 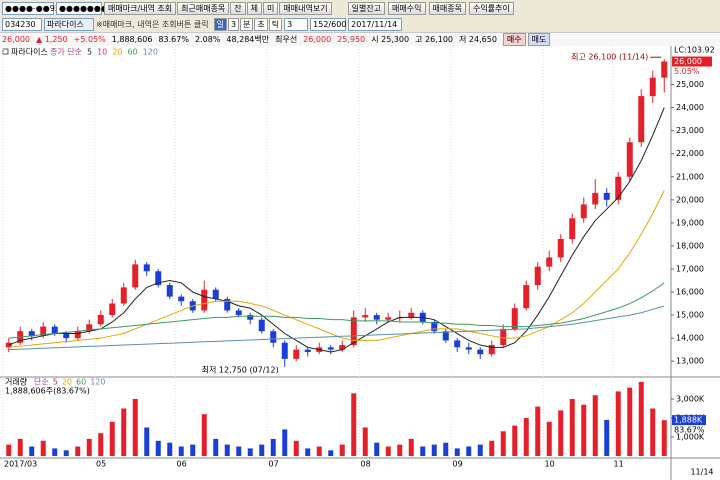 What do you see at coordinates (447, 8) in the screenshot?
I see `toolbar-button: 매매종목` at bounding box center [447, 8].